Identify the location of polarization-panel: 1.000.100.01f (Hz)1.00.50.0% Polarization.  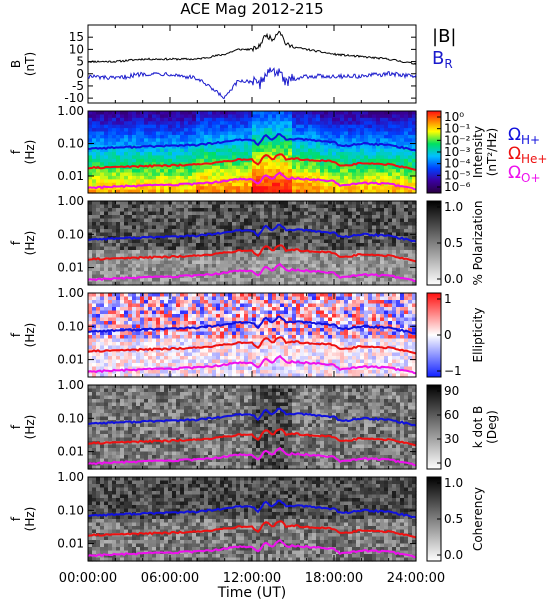
(247, 240).